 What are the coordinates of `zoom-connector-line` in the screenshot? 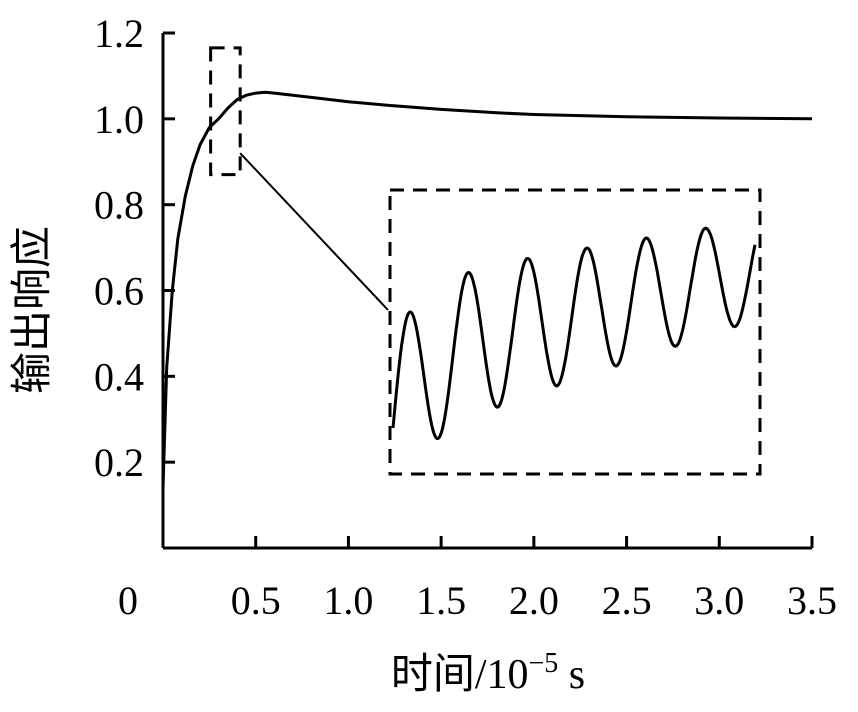 It's located at (314, 231).